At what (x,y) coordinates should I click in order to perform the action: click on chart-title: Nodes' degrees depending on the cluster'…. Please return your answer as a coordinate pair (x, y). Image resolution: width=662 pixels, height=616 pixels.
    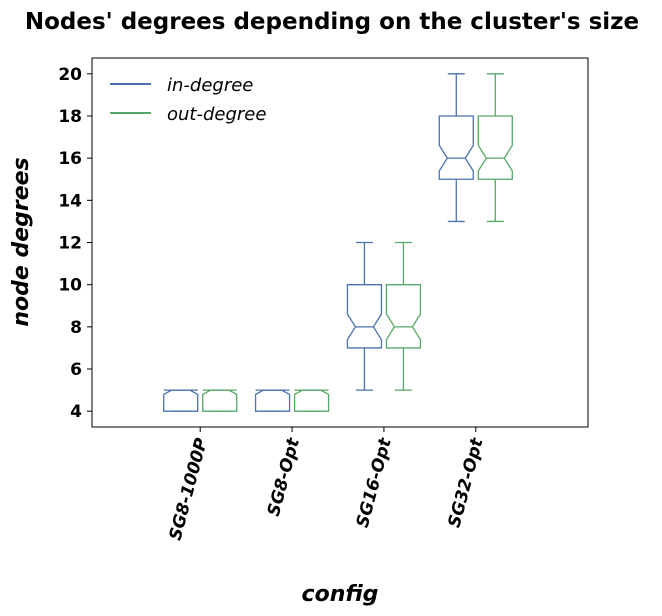
    Looking at the image, I should click on (332, 22).